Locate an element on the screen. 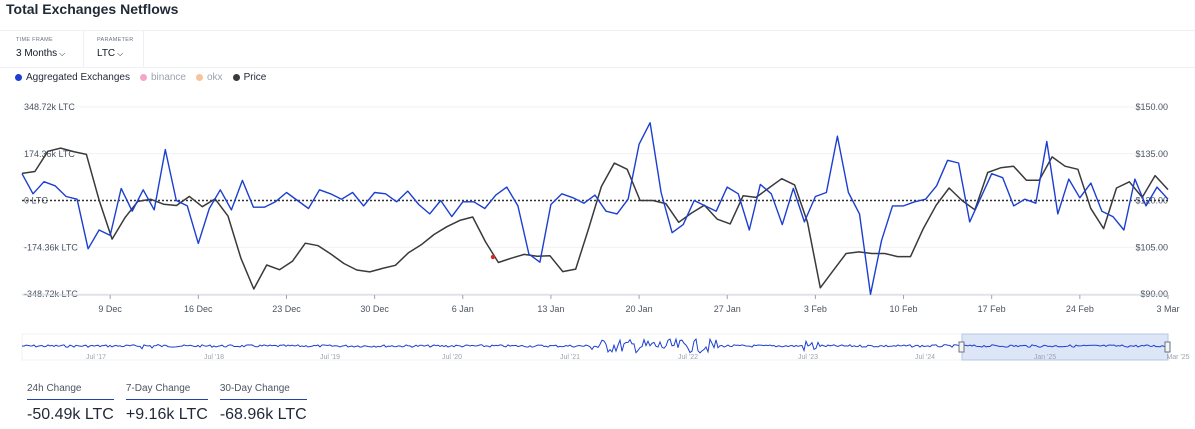 The image size is (1195, 429). chart-title: Total Exchanges Netflows is located at coordinates (92, 9).